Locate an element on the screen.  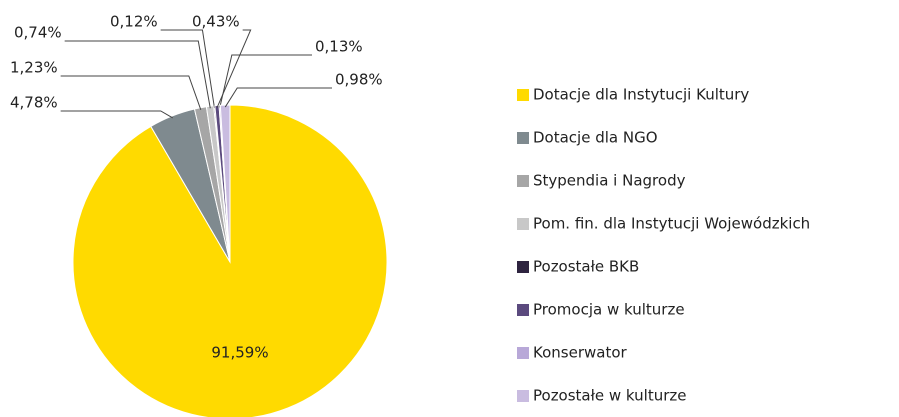
data-label: 1,23% is located at coordinates (34, 68).